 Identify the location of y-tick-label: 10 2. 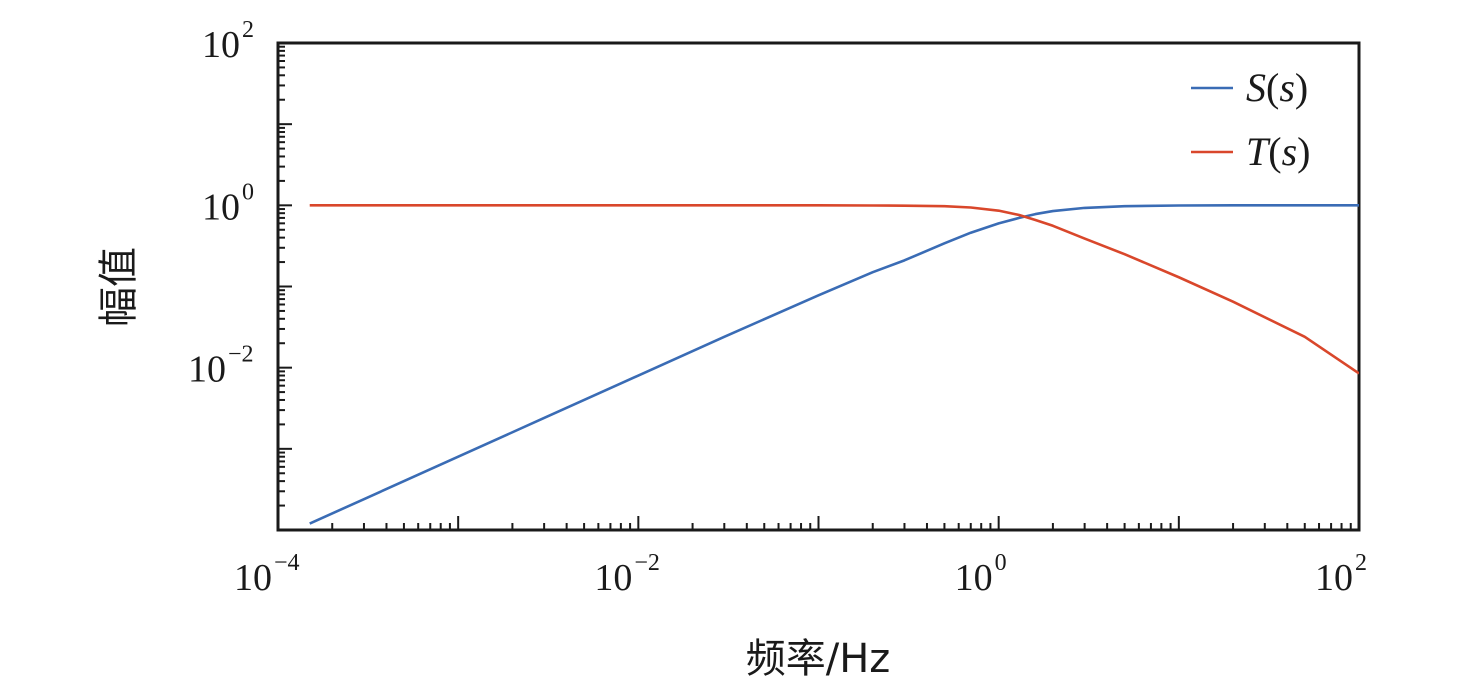
(228, 41).